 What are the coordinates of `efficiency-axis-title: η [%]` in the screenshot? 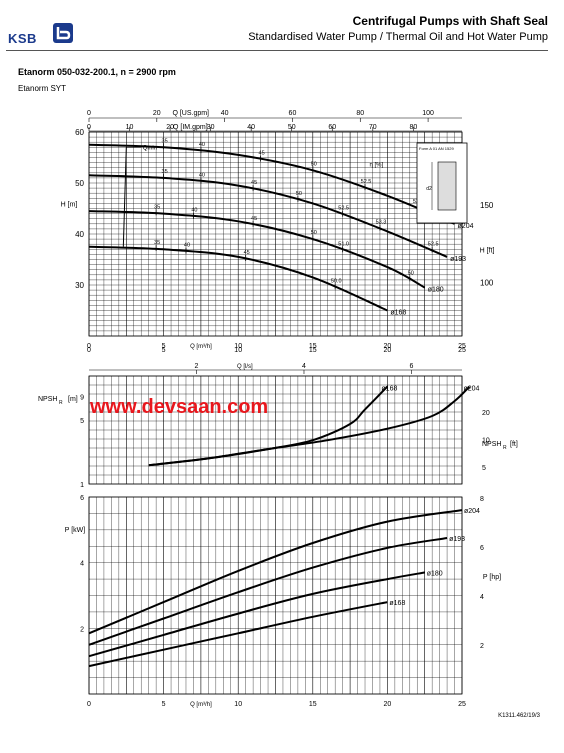 It's located at (376, 166).